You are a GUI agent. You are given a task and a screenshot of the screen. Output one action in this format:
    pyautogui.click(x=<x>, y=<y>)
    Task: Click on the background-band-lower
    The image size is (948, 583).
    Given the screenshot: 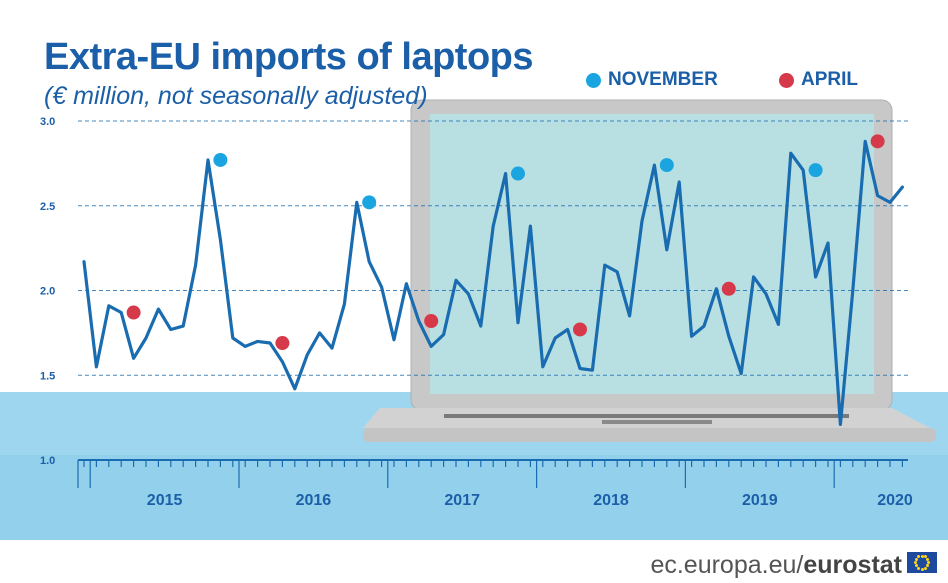 What is the action you would take?
    pyautogui.click(x=474, y=497)
    